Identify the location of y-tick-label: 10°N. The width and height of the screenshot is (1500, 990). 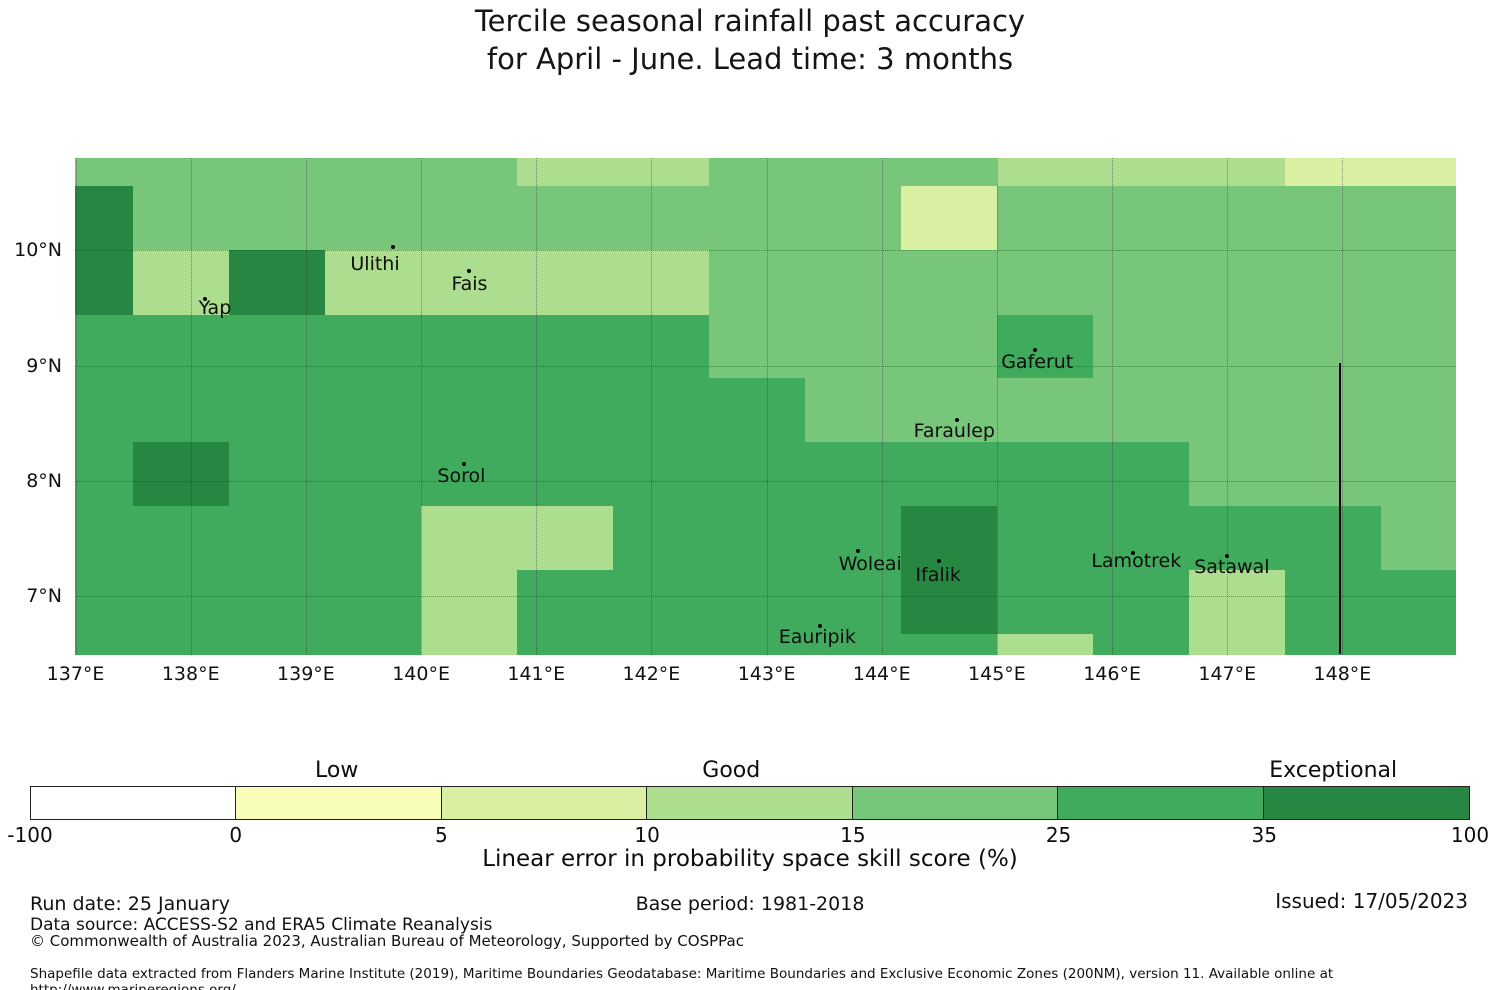
(38, 250).